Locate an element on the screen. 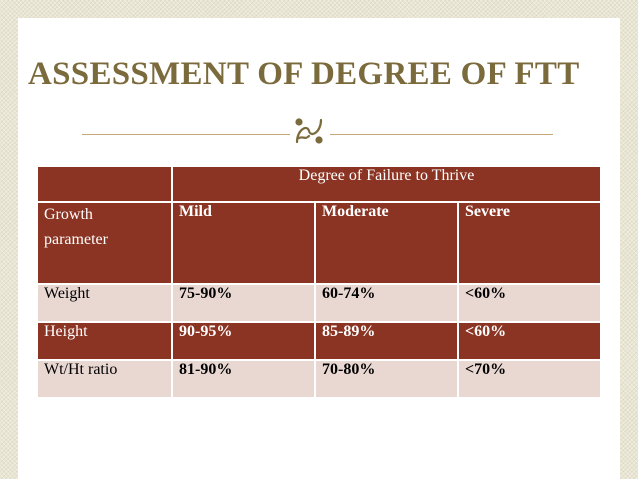  title-divider-right is located at coordinates (441, 134).